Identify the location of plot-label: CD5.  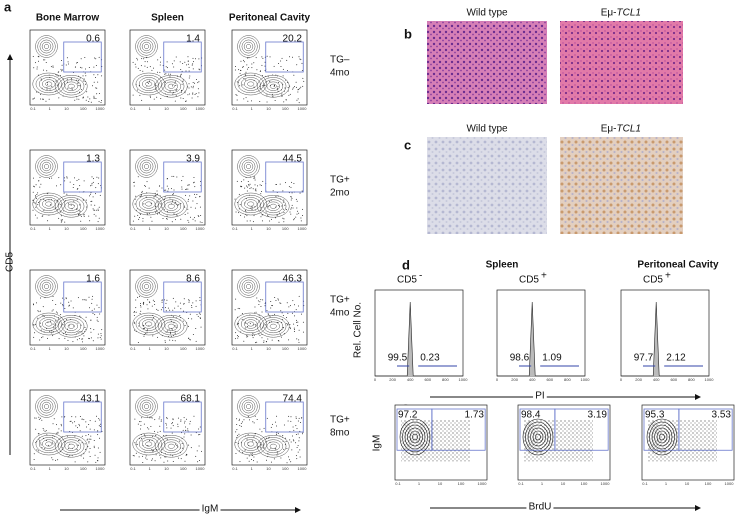
(529, 280).